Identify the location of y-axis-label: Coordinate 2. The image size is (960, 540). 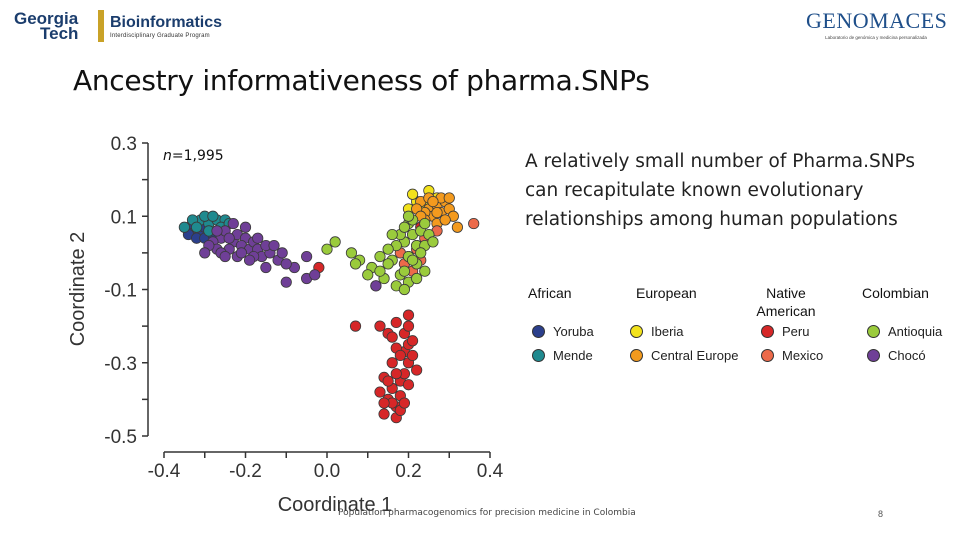
(78, 289).